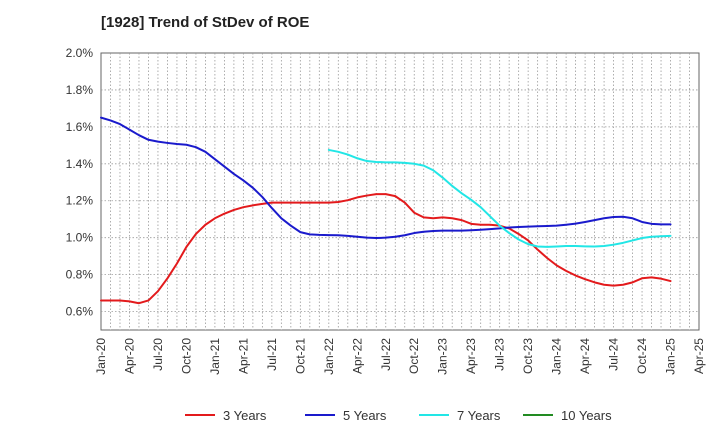 The image size is (720, 440). What do you see at coordinates (642, 356) in the screenshot?
I see `x-tick-label: Oct-24` at bounding box center [642, 356].